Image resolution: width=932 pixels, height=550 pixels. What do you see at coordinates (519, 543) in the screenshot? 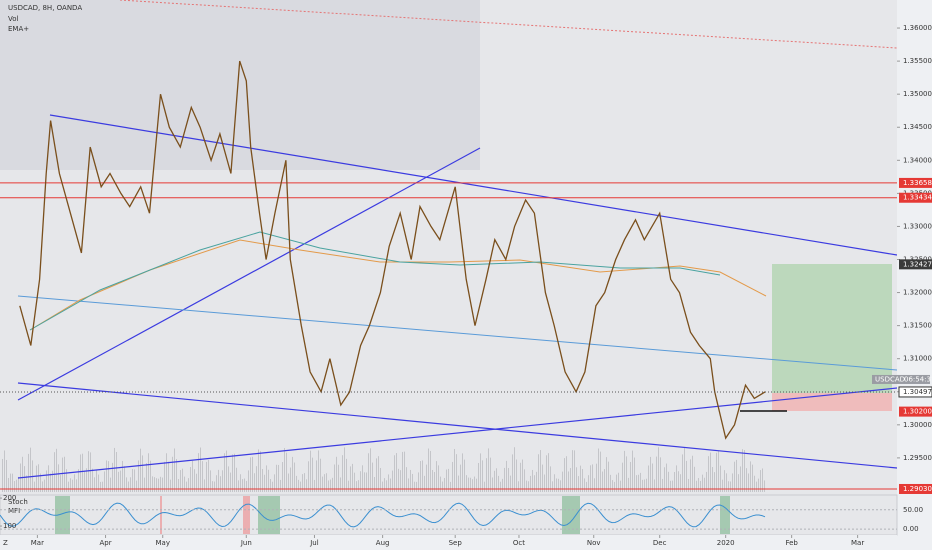
I see `x-tick-label: Oct` at bounding box center [519, 543].